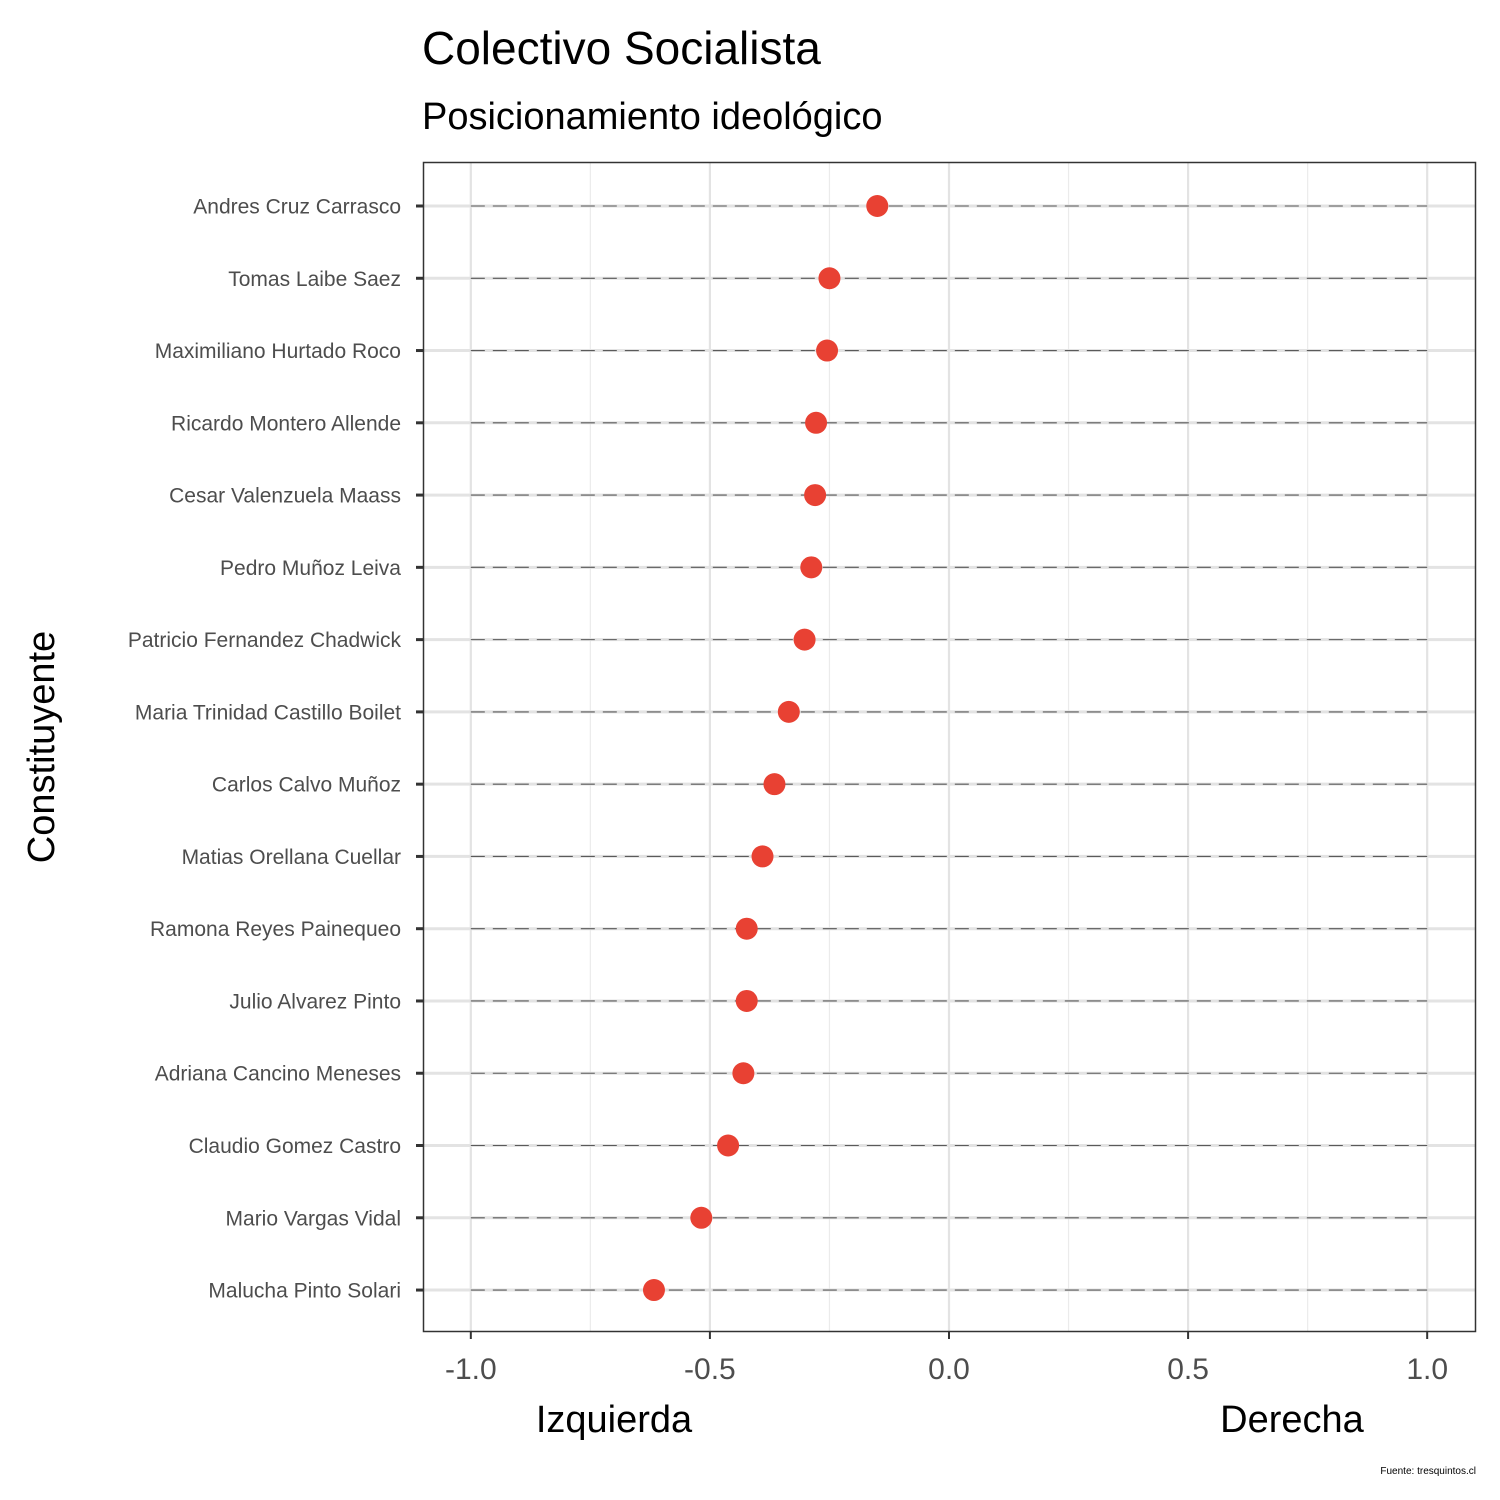 Image resolution: width=1500 pixels, height=1500 pixels. I want to click on x-axis: -1.0 -0.5 0.0 0.5 1.0, so click(946, 1358).